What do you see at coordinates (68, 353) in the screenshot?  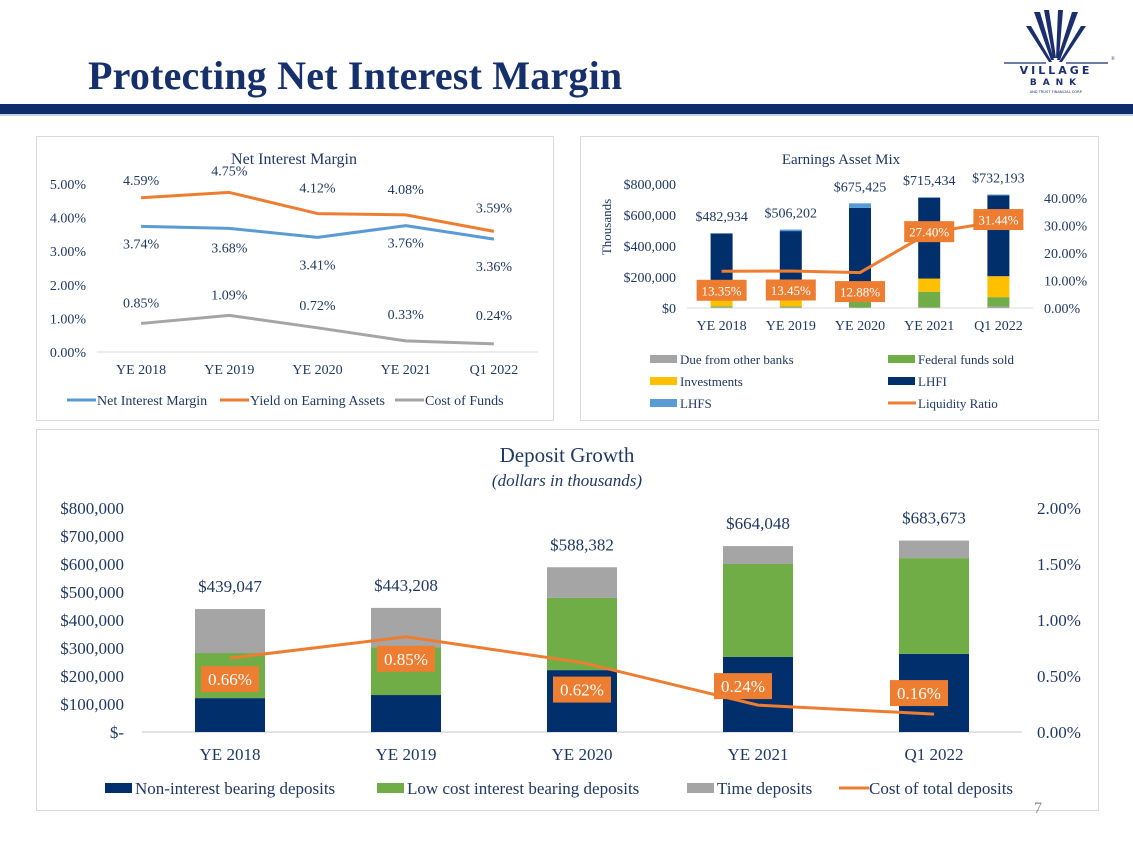 I see `nim-y-tick-label: 0.00%` at bounding box center [68, 353].